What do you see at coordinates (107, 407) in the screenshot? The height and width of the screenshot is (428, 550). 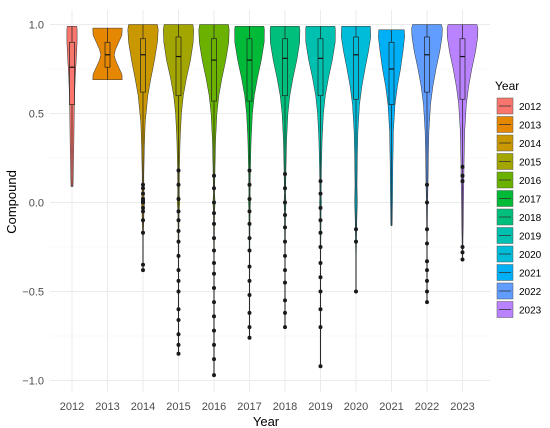 I see `x-tick-label: 2013` at bounding box center [107, 407].